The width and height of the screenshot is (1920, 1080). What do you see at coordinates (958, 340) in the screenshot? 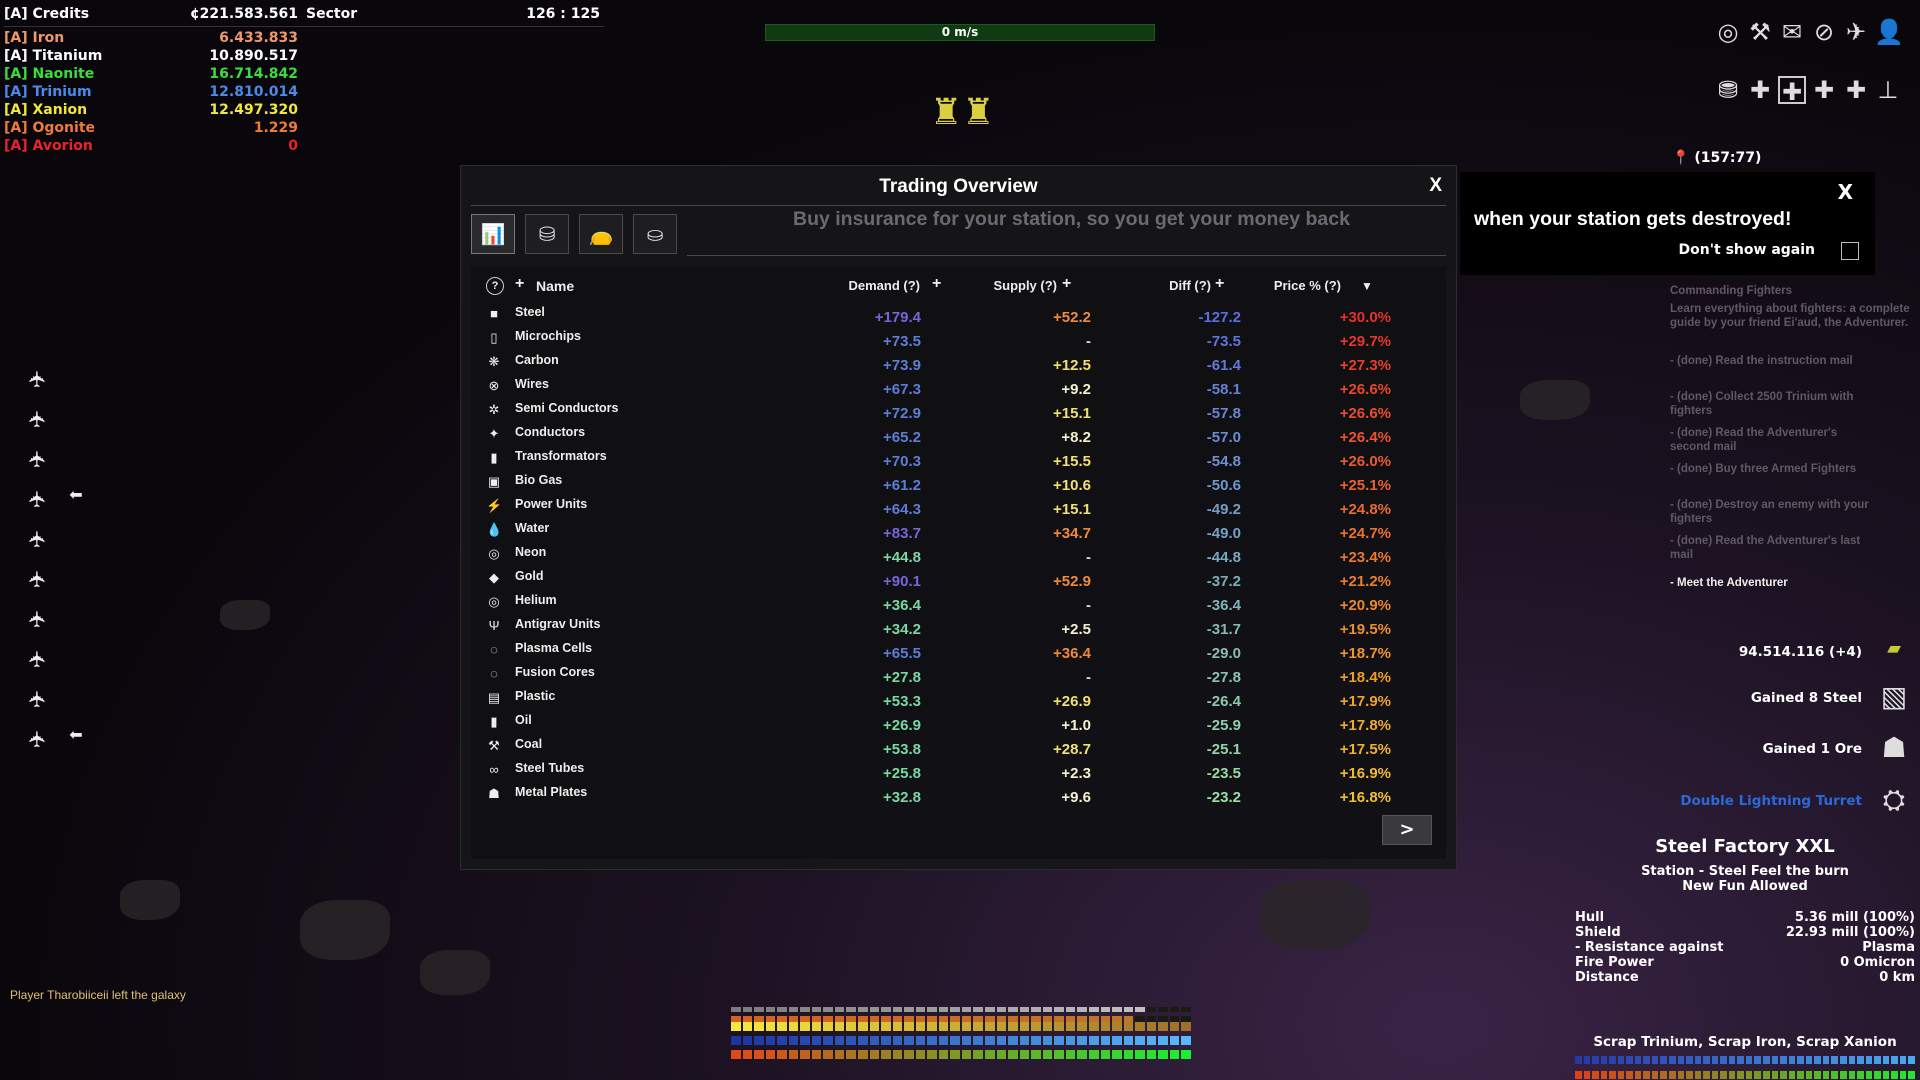
I see `table-row: ▯ Microchips +73.5 - -73.5 +29.7%` at bounding box center [958, 340].